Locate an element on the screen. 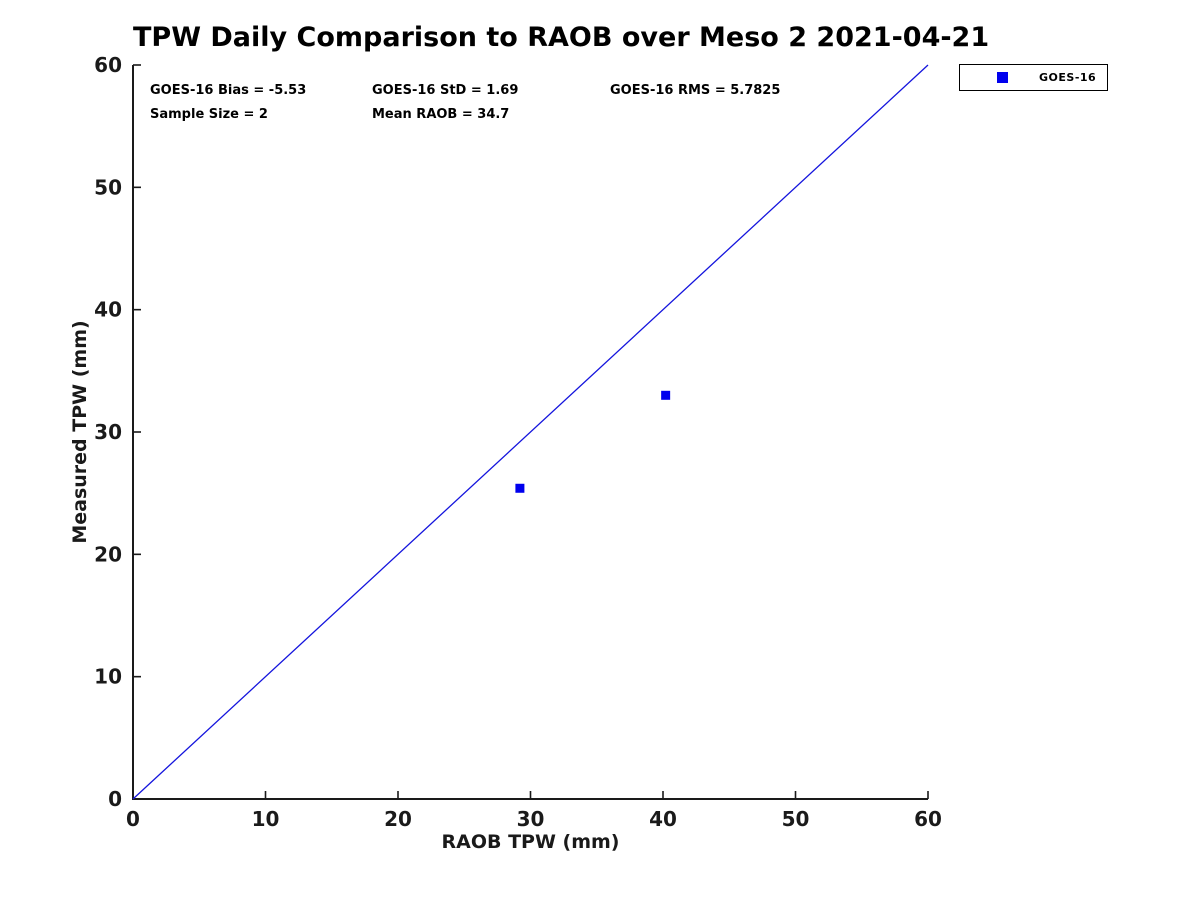 The image size is (1200, 900). stat-sample-size: Sample Size = 2 is located at coordinates (209, 114).